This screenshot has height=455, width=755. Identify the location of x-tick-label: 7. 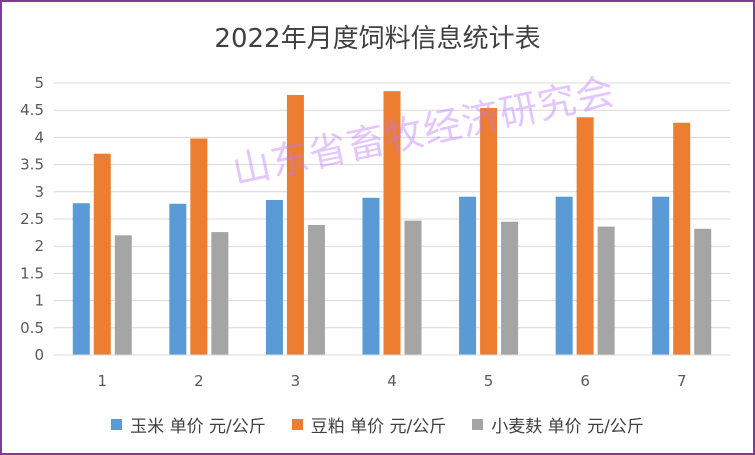
(682, 381).